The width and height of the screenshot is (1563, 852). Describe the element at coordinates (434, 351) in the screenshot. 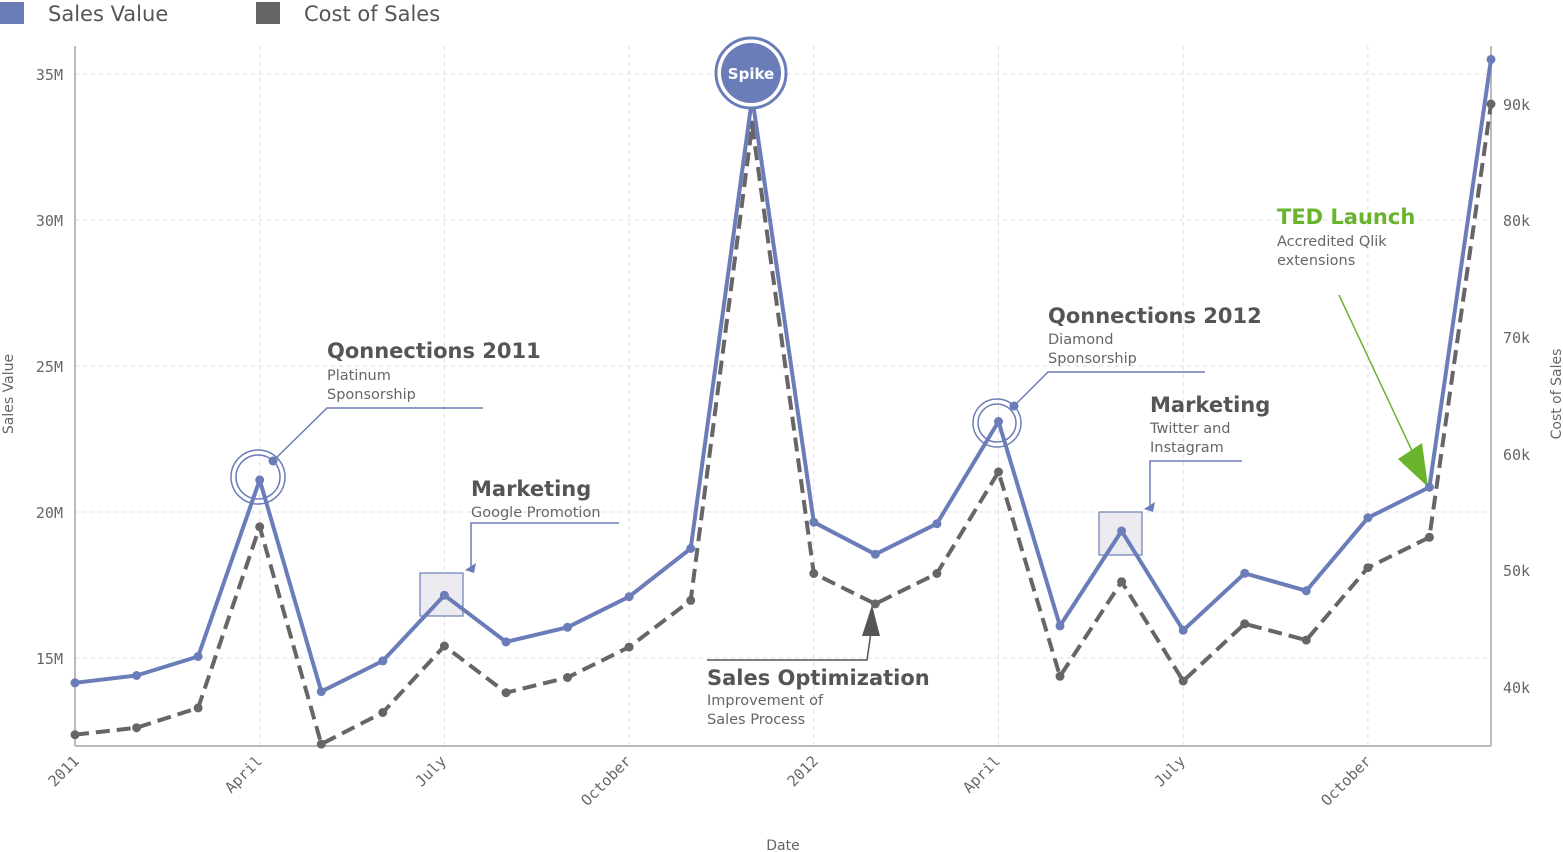

I see `annotation-title: Qonnections 2011` at that location.